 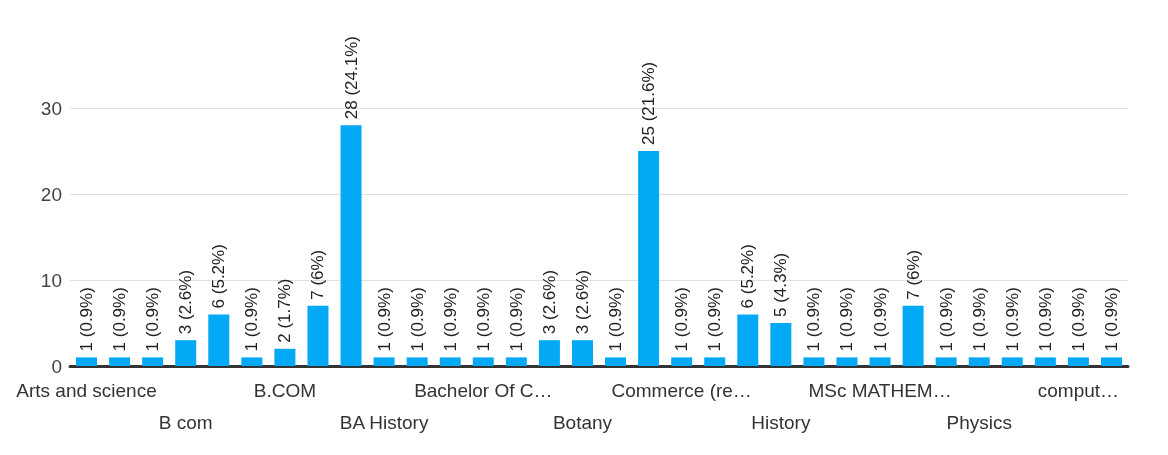 What do you see at coordinates (979, 422) in the screenshot?
I see `x-tick-label: Physics` at bounding box center [979, 422].